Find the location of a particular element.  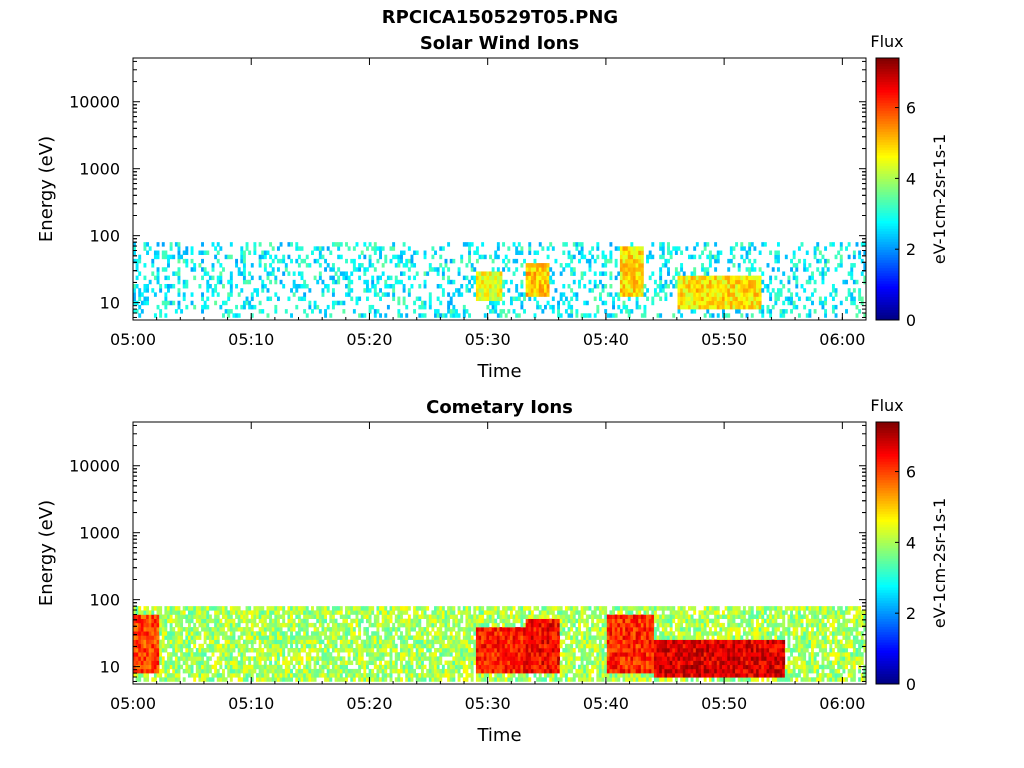

figure-title: RPCICA150529T05.PNG is located at coordinates (500, 17).